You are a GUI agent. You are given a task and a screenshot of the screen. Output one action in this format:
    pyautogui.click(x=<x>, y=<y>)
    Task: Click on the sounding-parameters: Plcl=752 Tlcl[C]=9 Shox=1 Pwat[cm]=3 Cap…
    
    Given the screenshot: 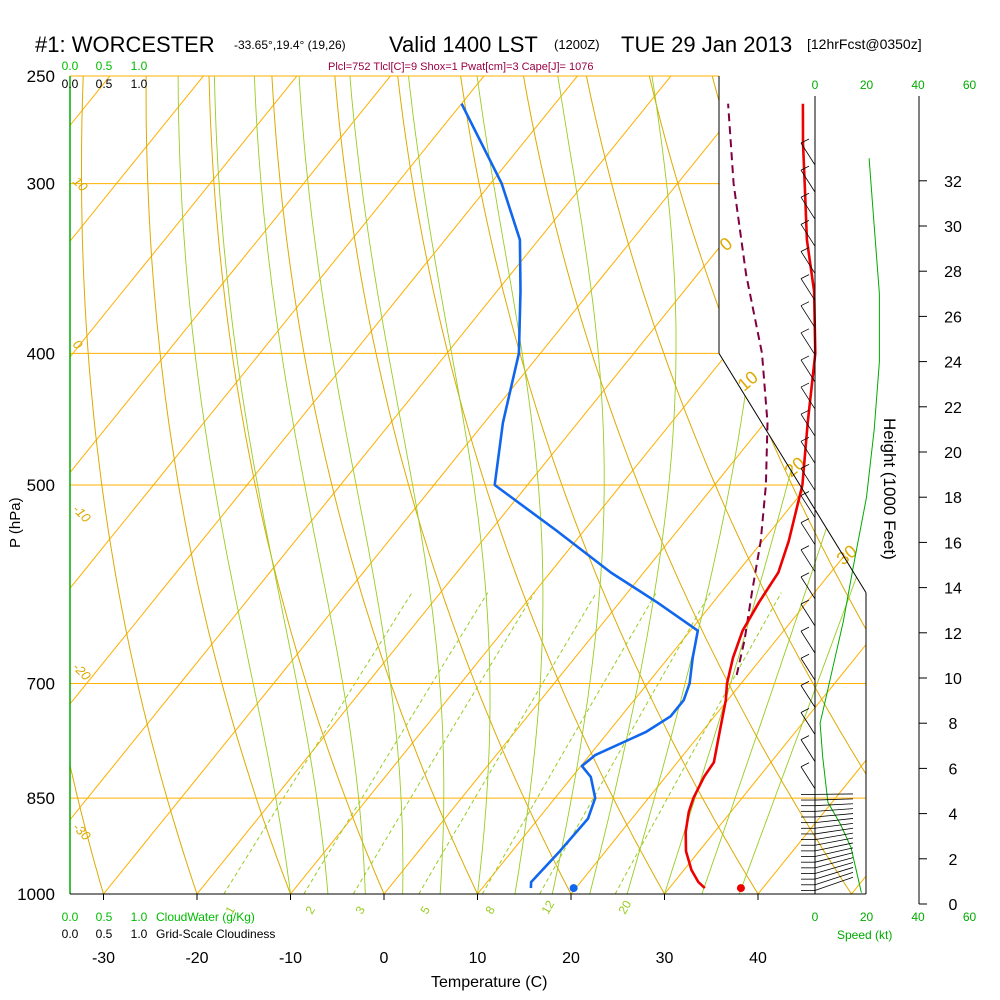 What is the action you would take?
    pyautogui.click(x=460, y=67)
    